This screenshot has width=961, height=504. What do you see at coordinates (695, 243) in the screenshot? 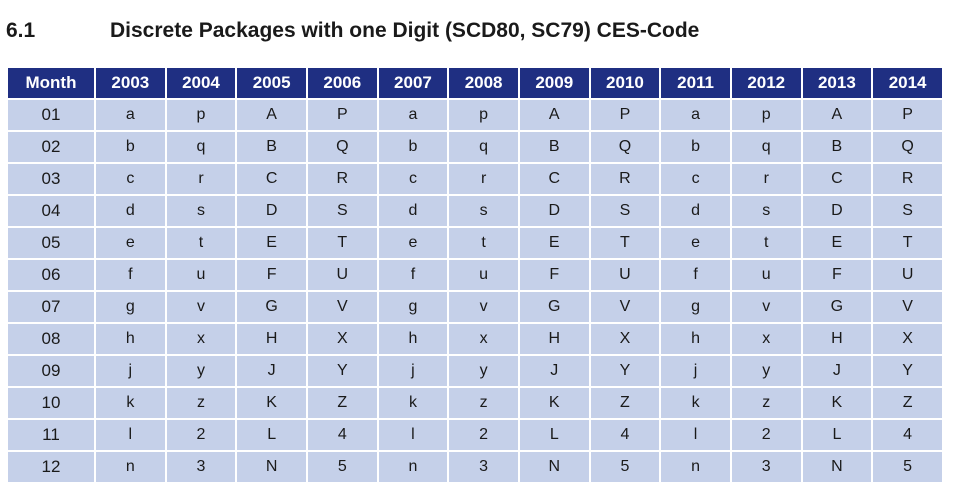
I see `code-cell: e` at bounding box center [695, 243].